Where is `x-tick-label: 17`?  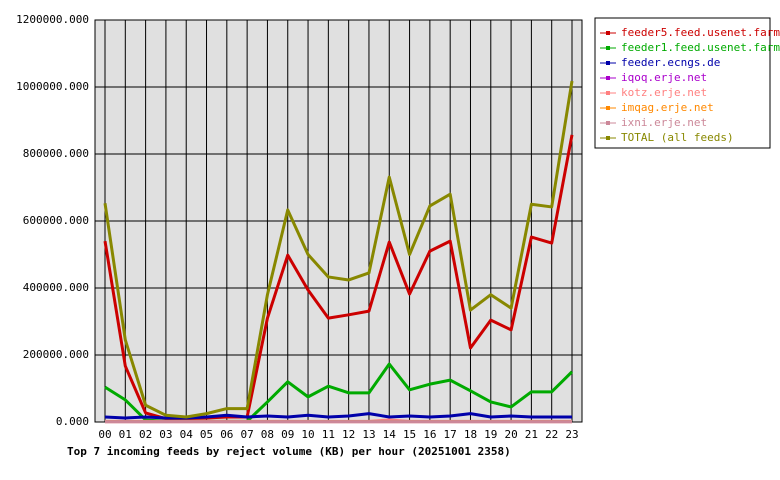
x-tick-label: 17 is located at coordinates (450, 434).